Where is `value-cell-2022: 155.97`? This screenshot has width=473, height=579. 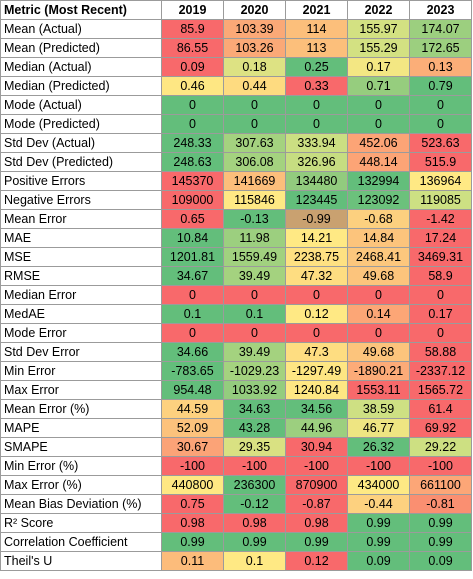 value-cell-2022: 155.97 is located at coordinates (378, 29).